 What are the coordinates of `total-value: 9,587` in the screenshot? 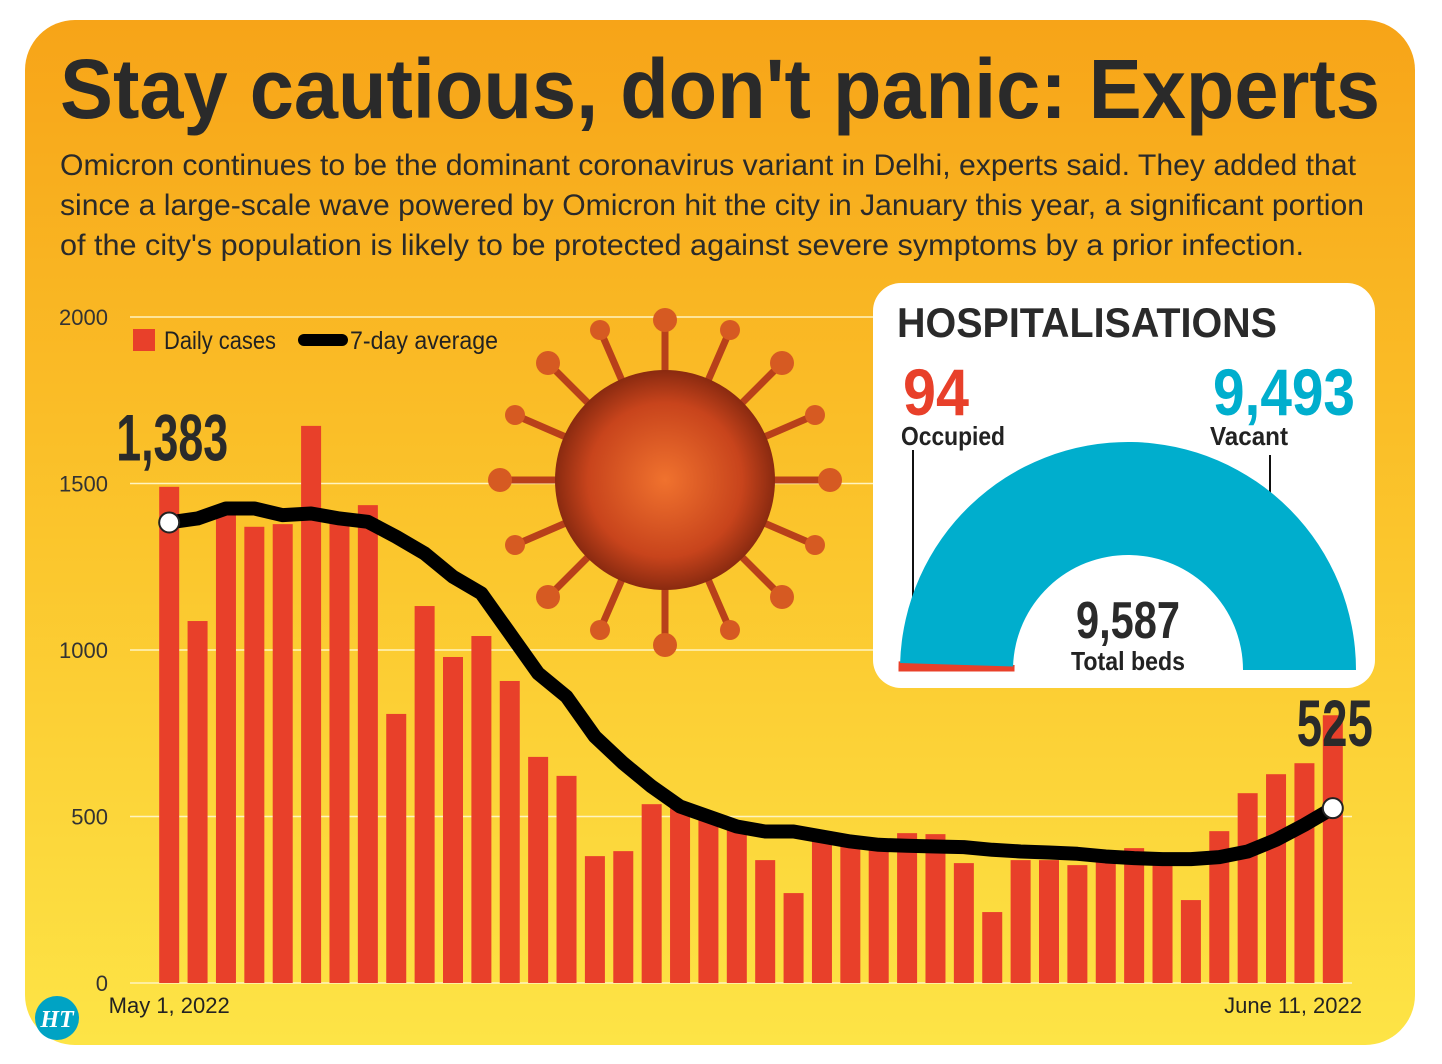 It's located at (1128, 621).